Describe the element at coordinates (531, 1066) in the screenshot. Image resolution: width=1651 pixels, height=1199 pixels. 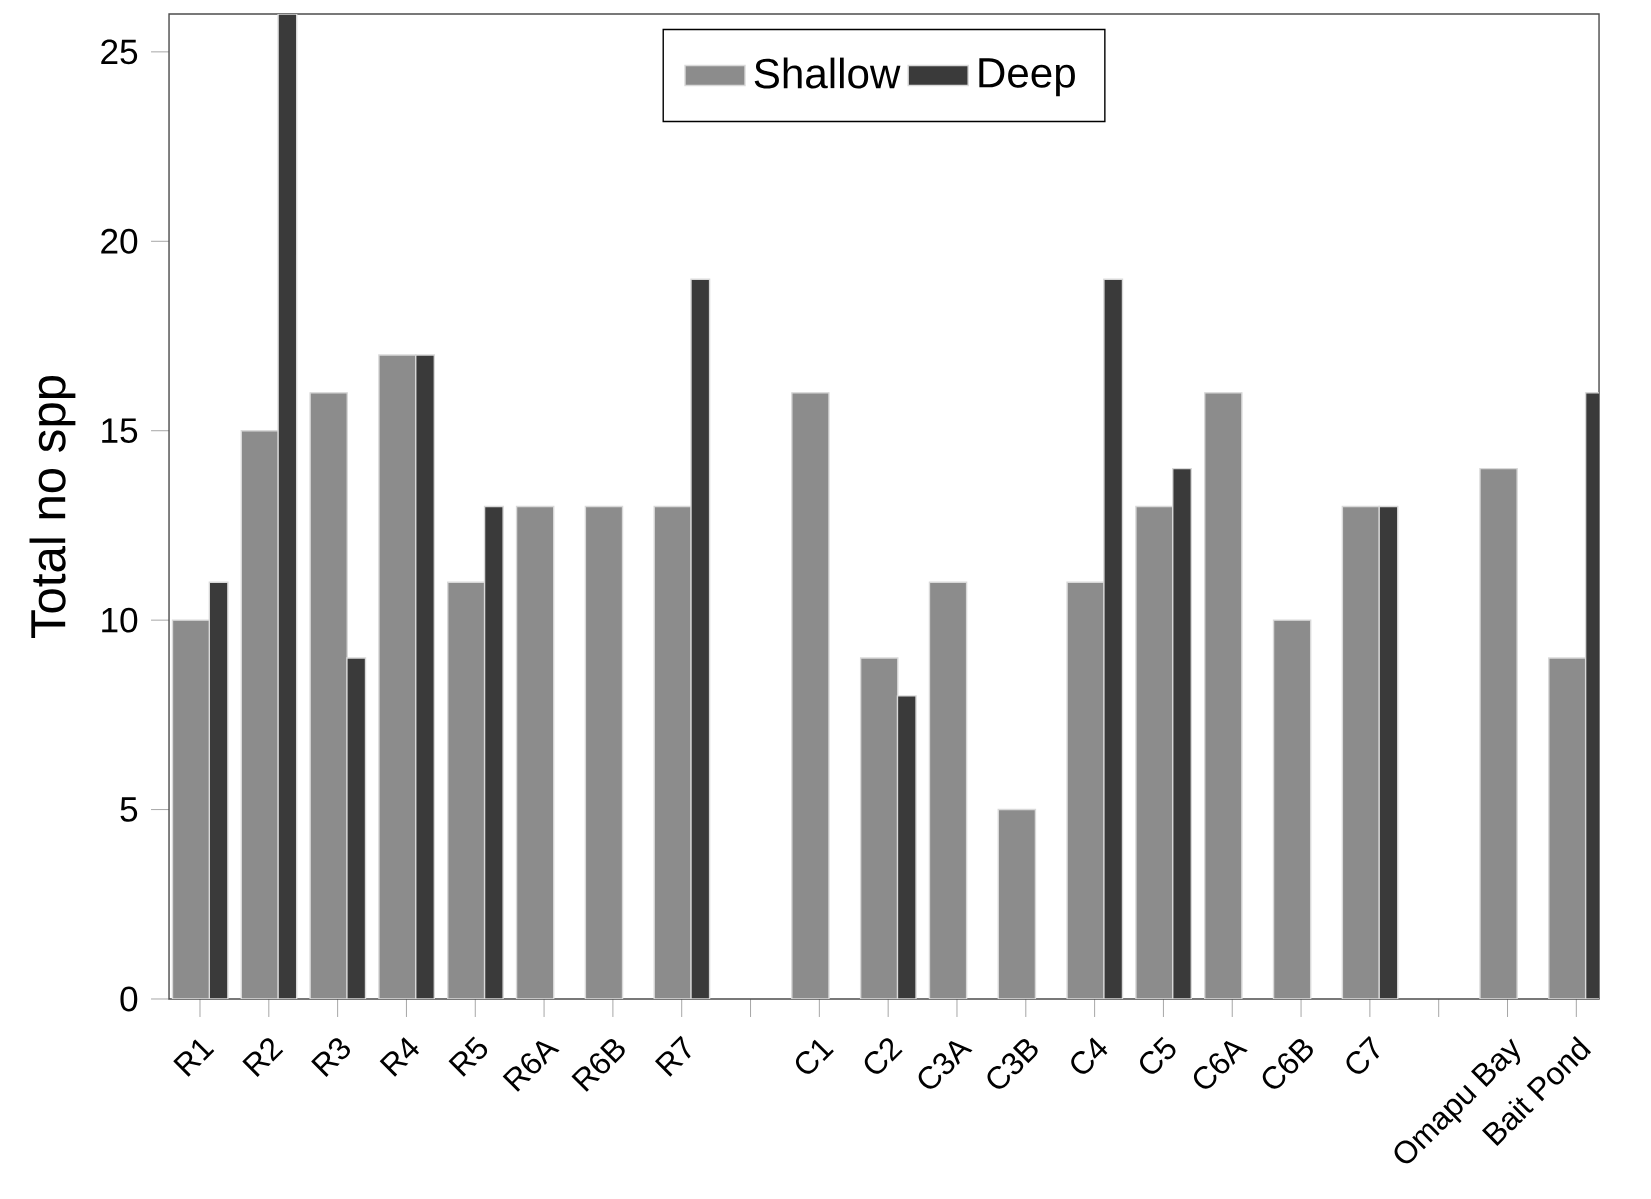
I see `x-tick-label: R6A` at that location.